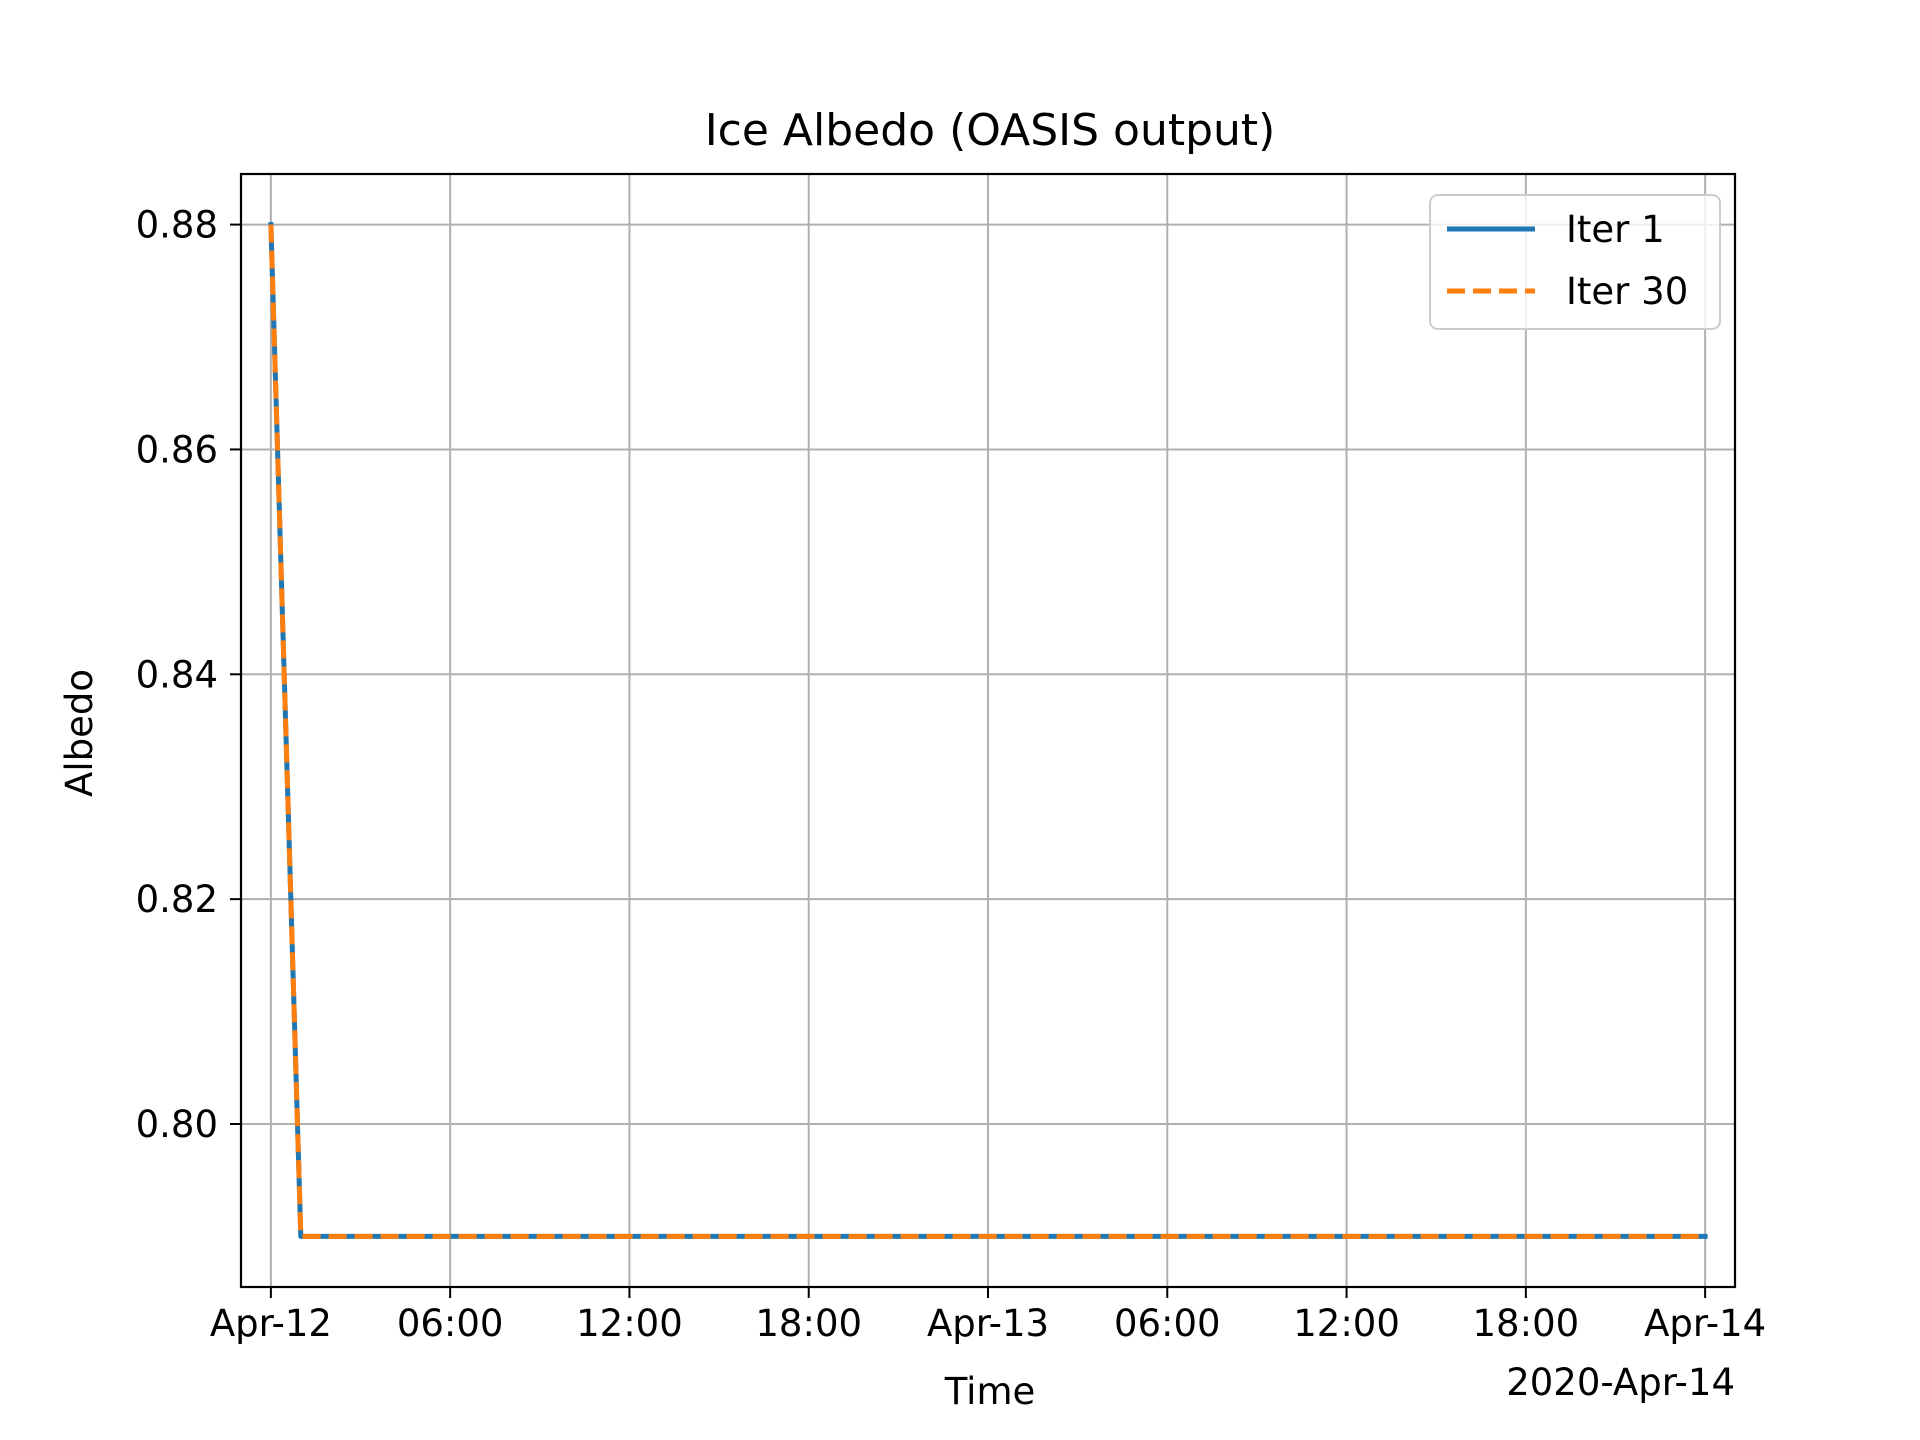 The width and height of the screenshot is (1920, 1440). Describe the element at coordinates (177, 225) in the screenshot. I see `y-tick-label: 0.88` at that location.